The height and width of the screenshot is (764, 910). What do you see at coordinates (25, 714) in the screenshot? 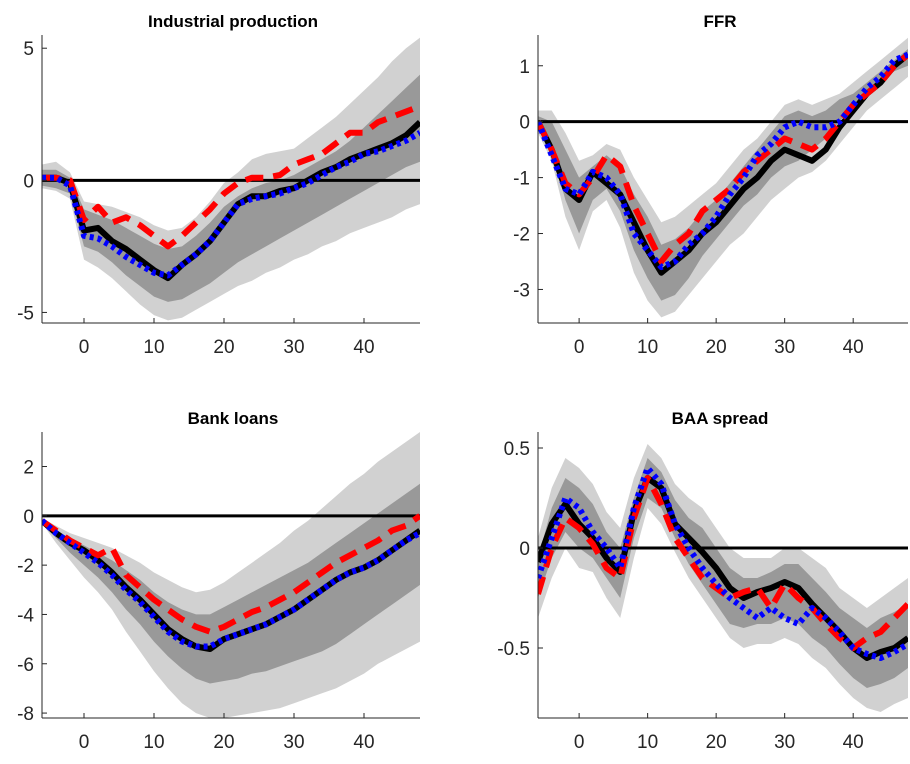
I see `y-tick-label: -8` at bounding box center [25, 714].